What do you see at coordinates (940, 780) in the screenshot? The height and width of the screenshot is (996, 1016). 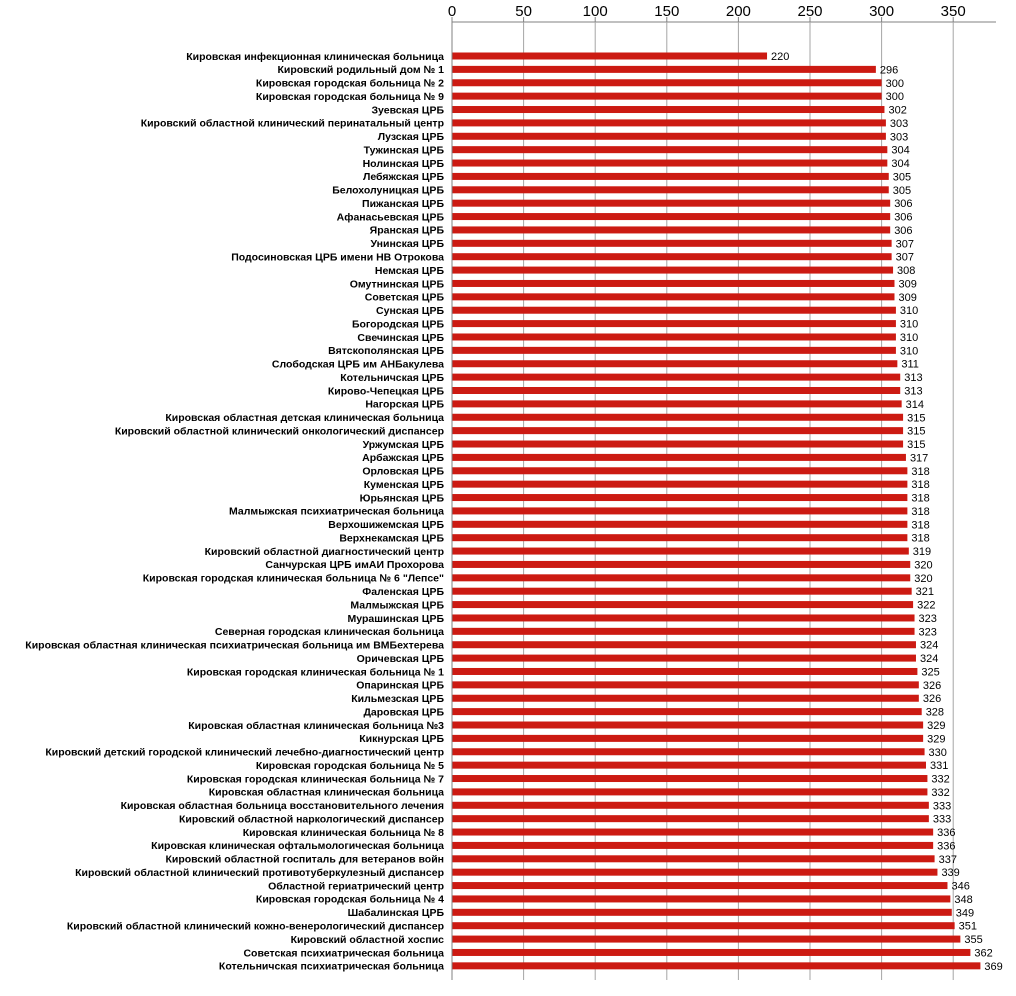 I see `value-label-54: 332` at bounding box center [940, 780].